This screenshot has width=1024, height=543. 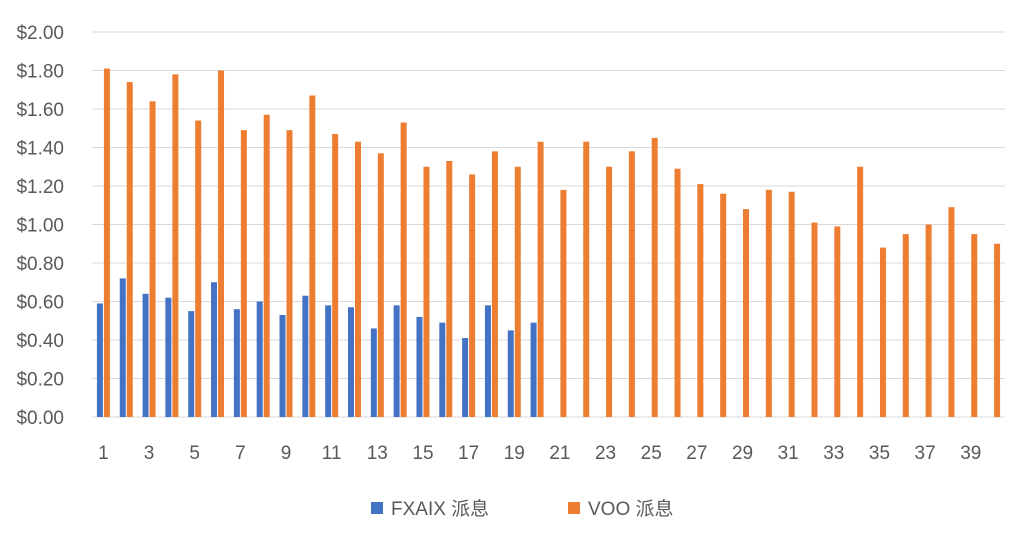 What do you see at coordinates (605, 453) in the screenshot?
I see `x-tick-label: 23` at bounding box center [605, 453].